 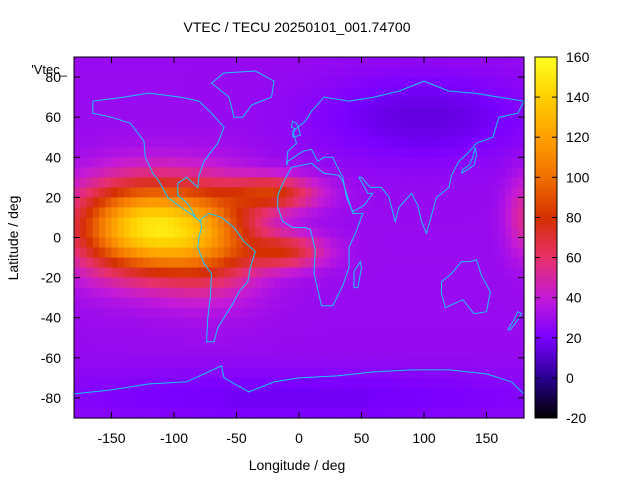 I want to click on coast-africa, so click(x=320, y=234).